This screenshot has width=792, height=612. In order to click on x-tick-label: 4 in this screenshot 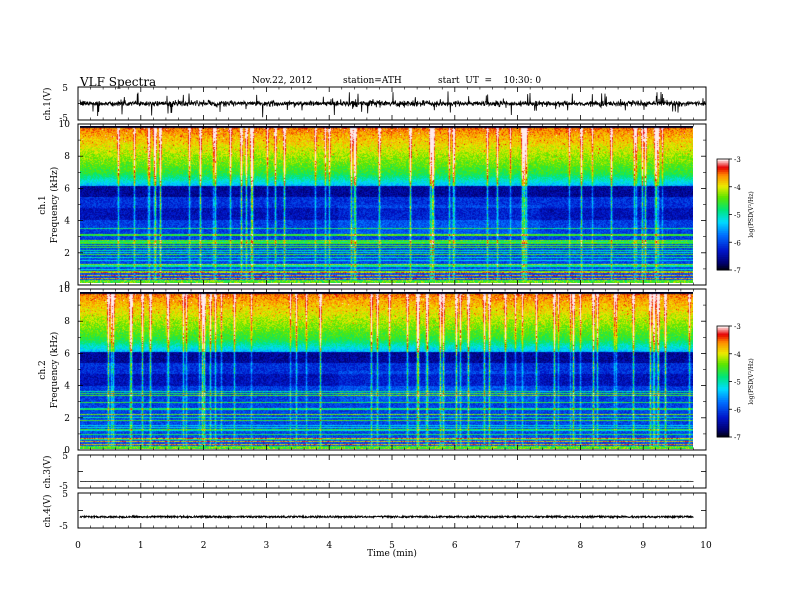, I will do `click(329, 546)`.